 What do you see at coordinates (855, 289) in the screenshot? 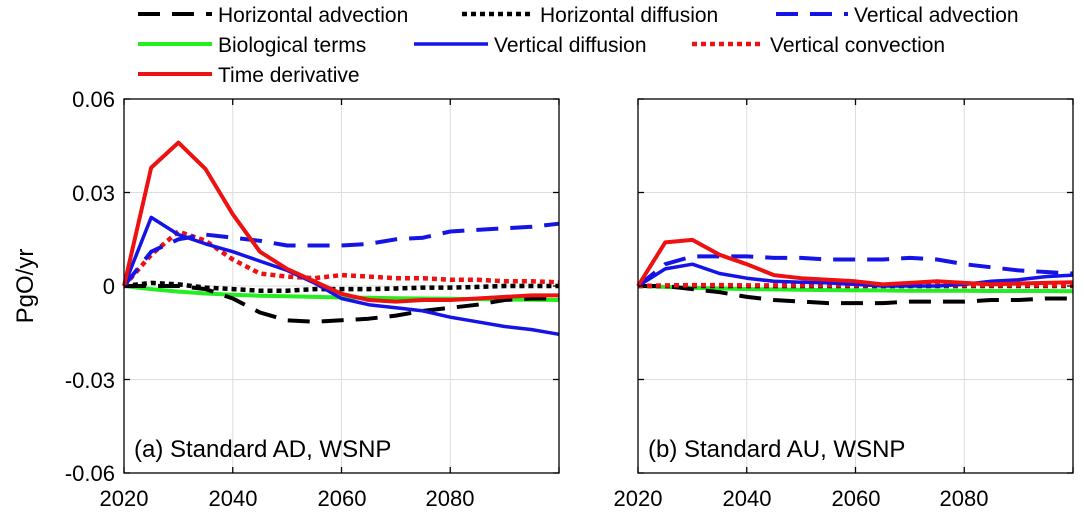
I see `series-line-bio` at bounding box center [855, 289].